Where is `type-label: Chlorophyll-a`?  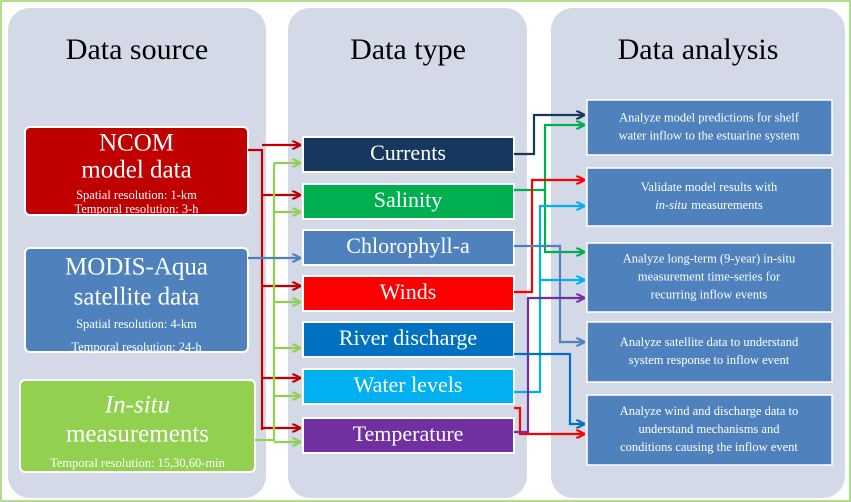
type-label: Chlorophyll-a is located at coordinates (408, 245).